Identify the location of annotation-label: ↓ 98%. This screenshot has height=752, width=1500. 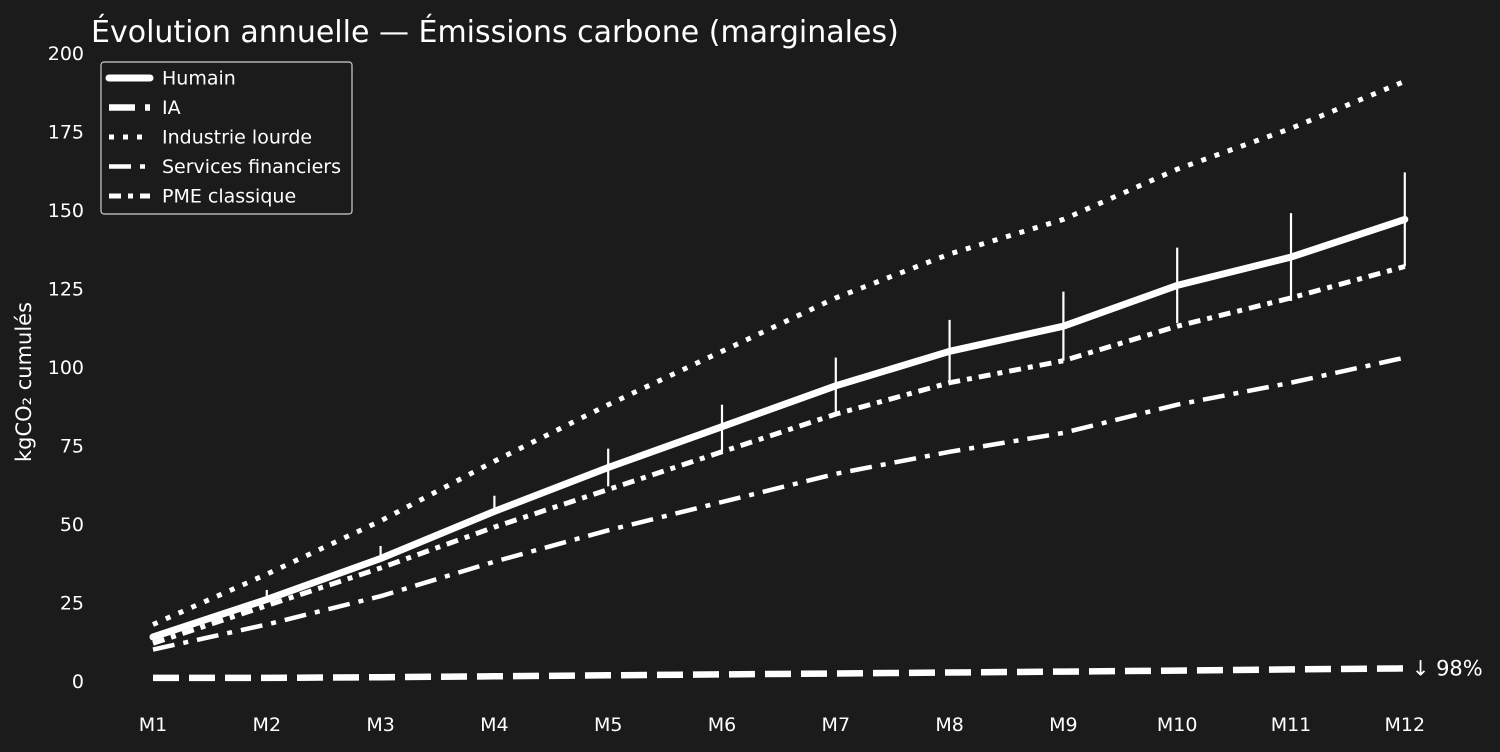
(1447, 668).